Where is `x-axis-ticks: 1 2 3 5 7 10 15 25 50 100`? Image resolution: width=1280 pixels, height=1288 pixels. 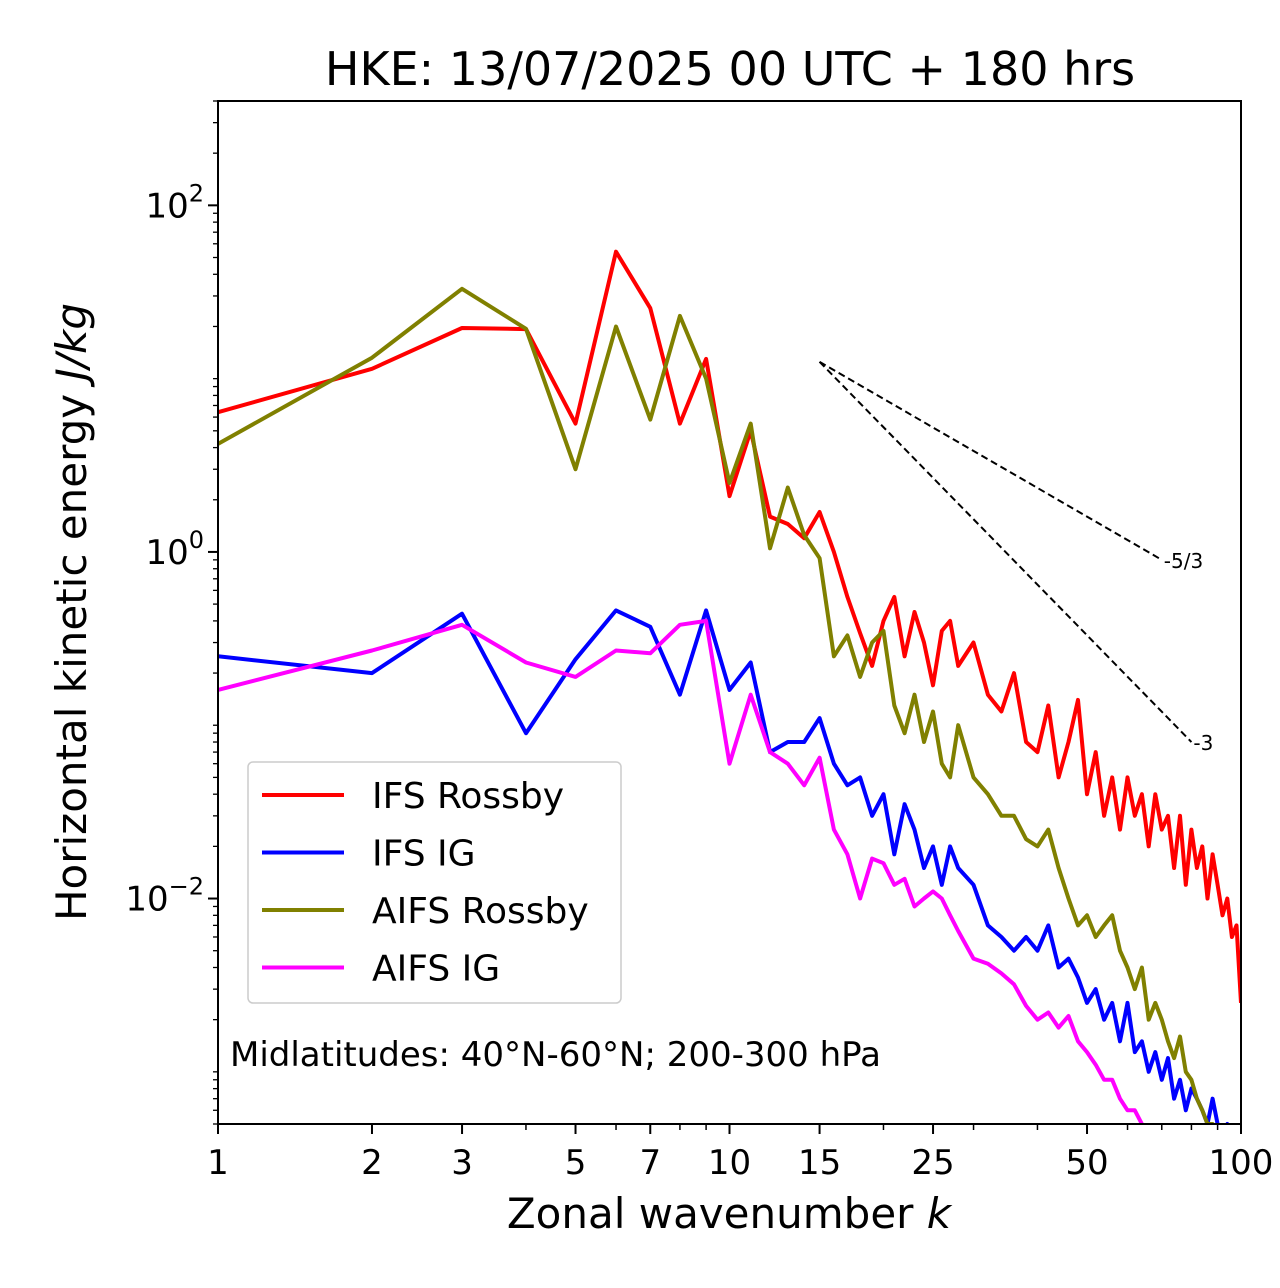
x-axis-ticks: 1 2 3 5 7 10 15 25 50 100 is located at coordinates (740, 1153).